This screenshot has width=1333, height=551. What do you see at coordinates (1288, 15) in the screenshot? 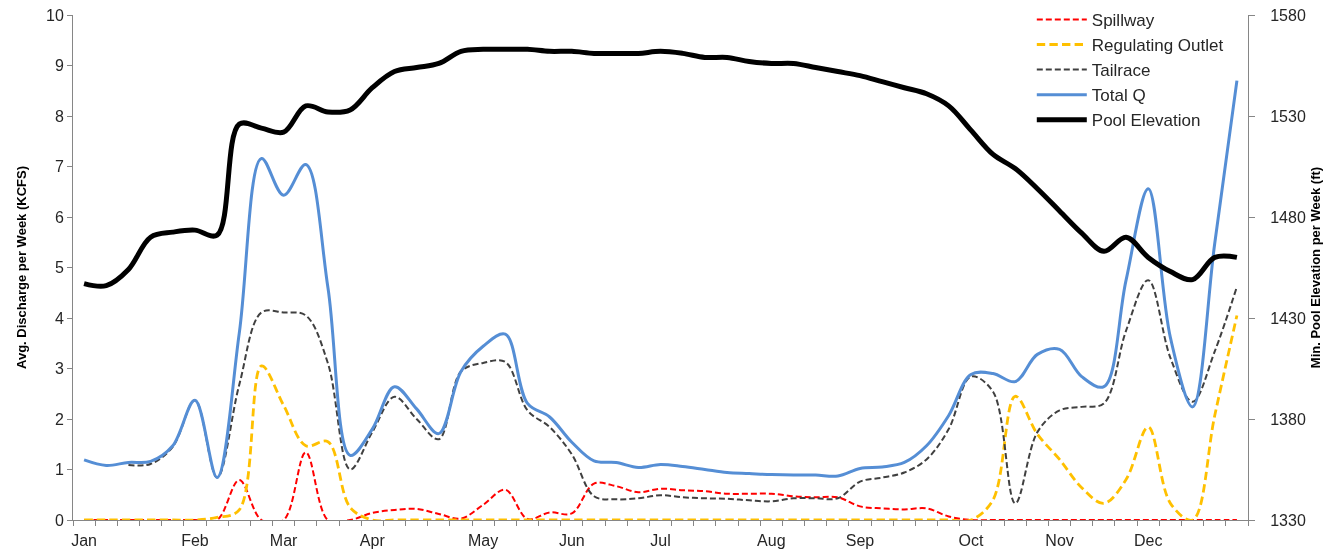
I see `y2-tick-label: 1580` at bounding box center [1288, 15].